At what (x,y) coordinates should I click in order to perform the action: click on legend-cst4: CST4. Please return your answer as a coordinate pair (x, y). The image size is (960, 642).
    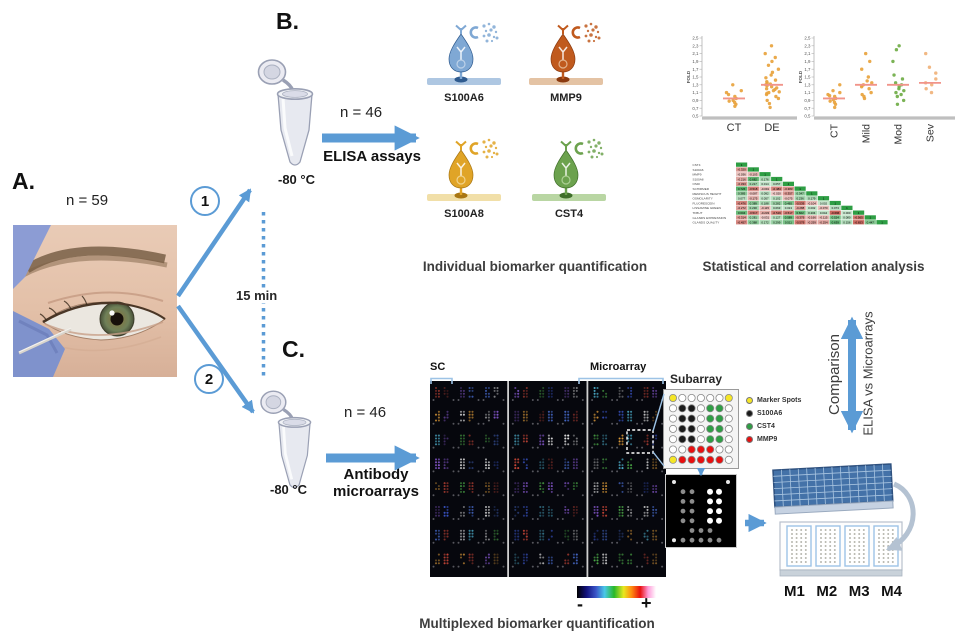
    Looking at the image, I should click on (773, 426).